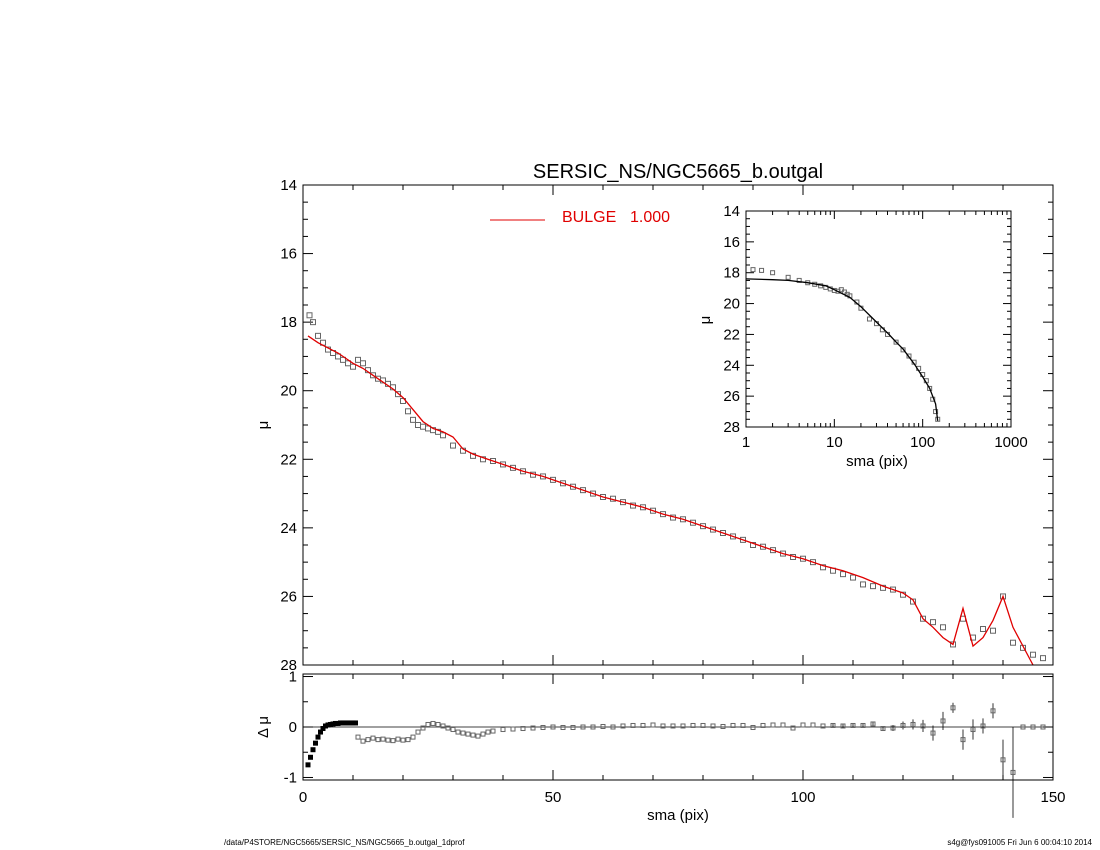 The width and height of the screenshot is (1100, 850). I want to click on y-tick-label: 26, so click(731, 396).